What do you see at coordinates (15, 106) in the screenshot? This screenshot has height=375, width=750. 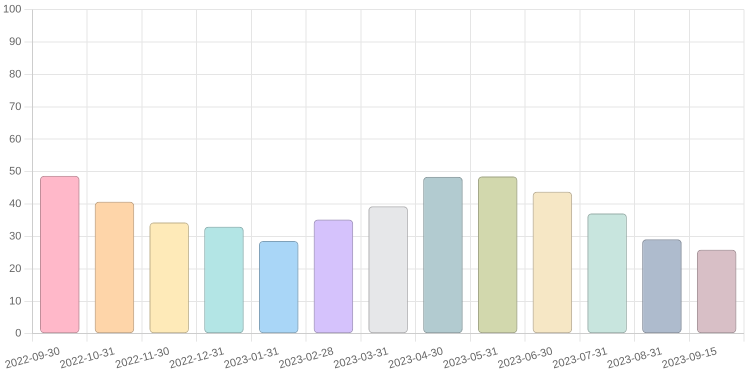 I see `y-tick-label: 70` at bounding box center [15, 106].